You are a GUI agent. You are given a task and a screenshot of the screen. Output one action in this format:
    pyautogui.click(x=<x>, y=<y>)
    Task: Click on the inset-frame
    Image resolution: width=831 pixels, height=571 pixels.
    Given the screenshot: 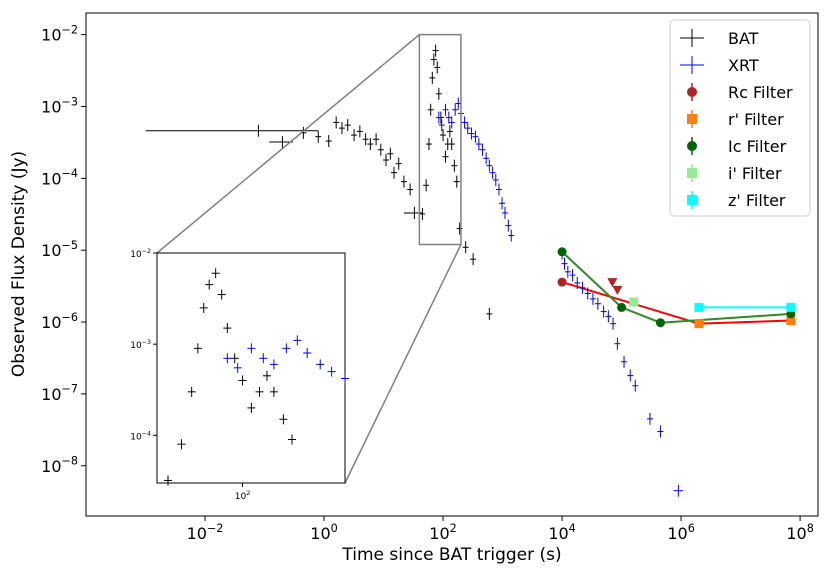 What is the action you would take?
    pyautogui.click(x=251, y=368)
    